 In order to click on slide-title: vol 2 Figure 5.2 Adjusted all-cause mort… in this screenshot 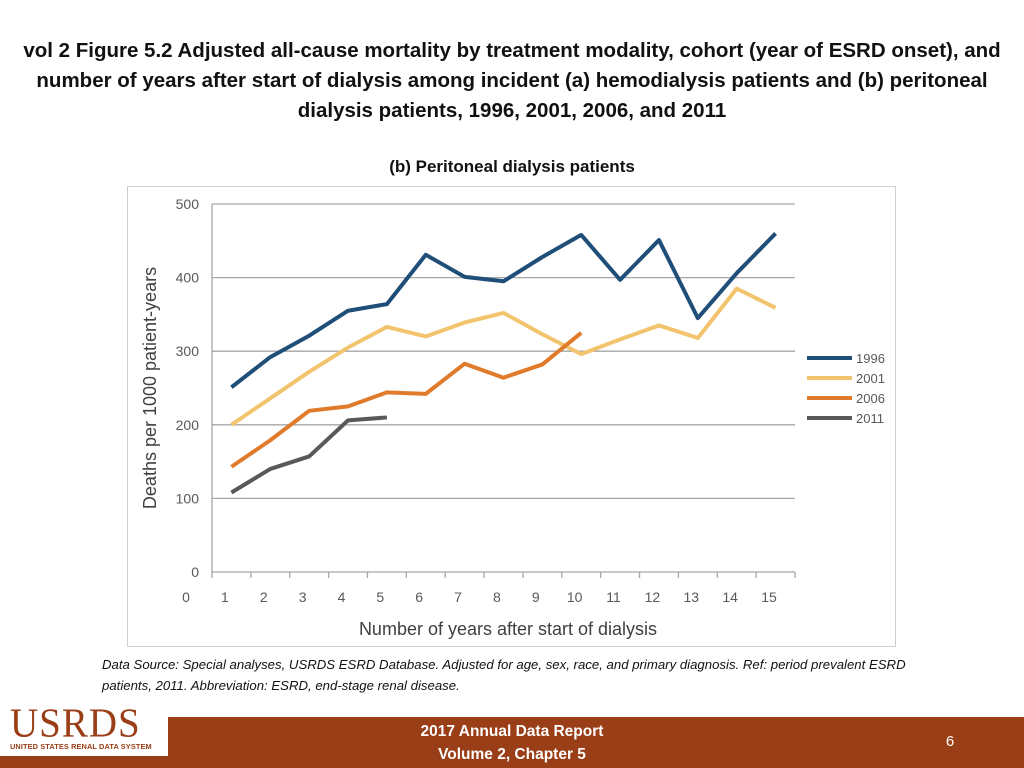, I will do `click(512, 80)`.